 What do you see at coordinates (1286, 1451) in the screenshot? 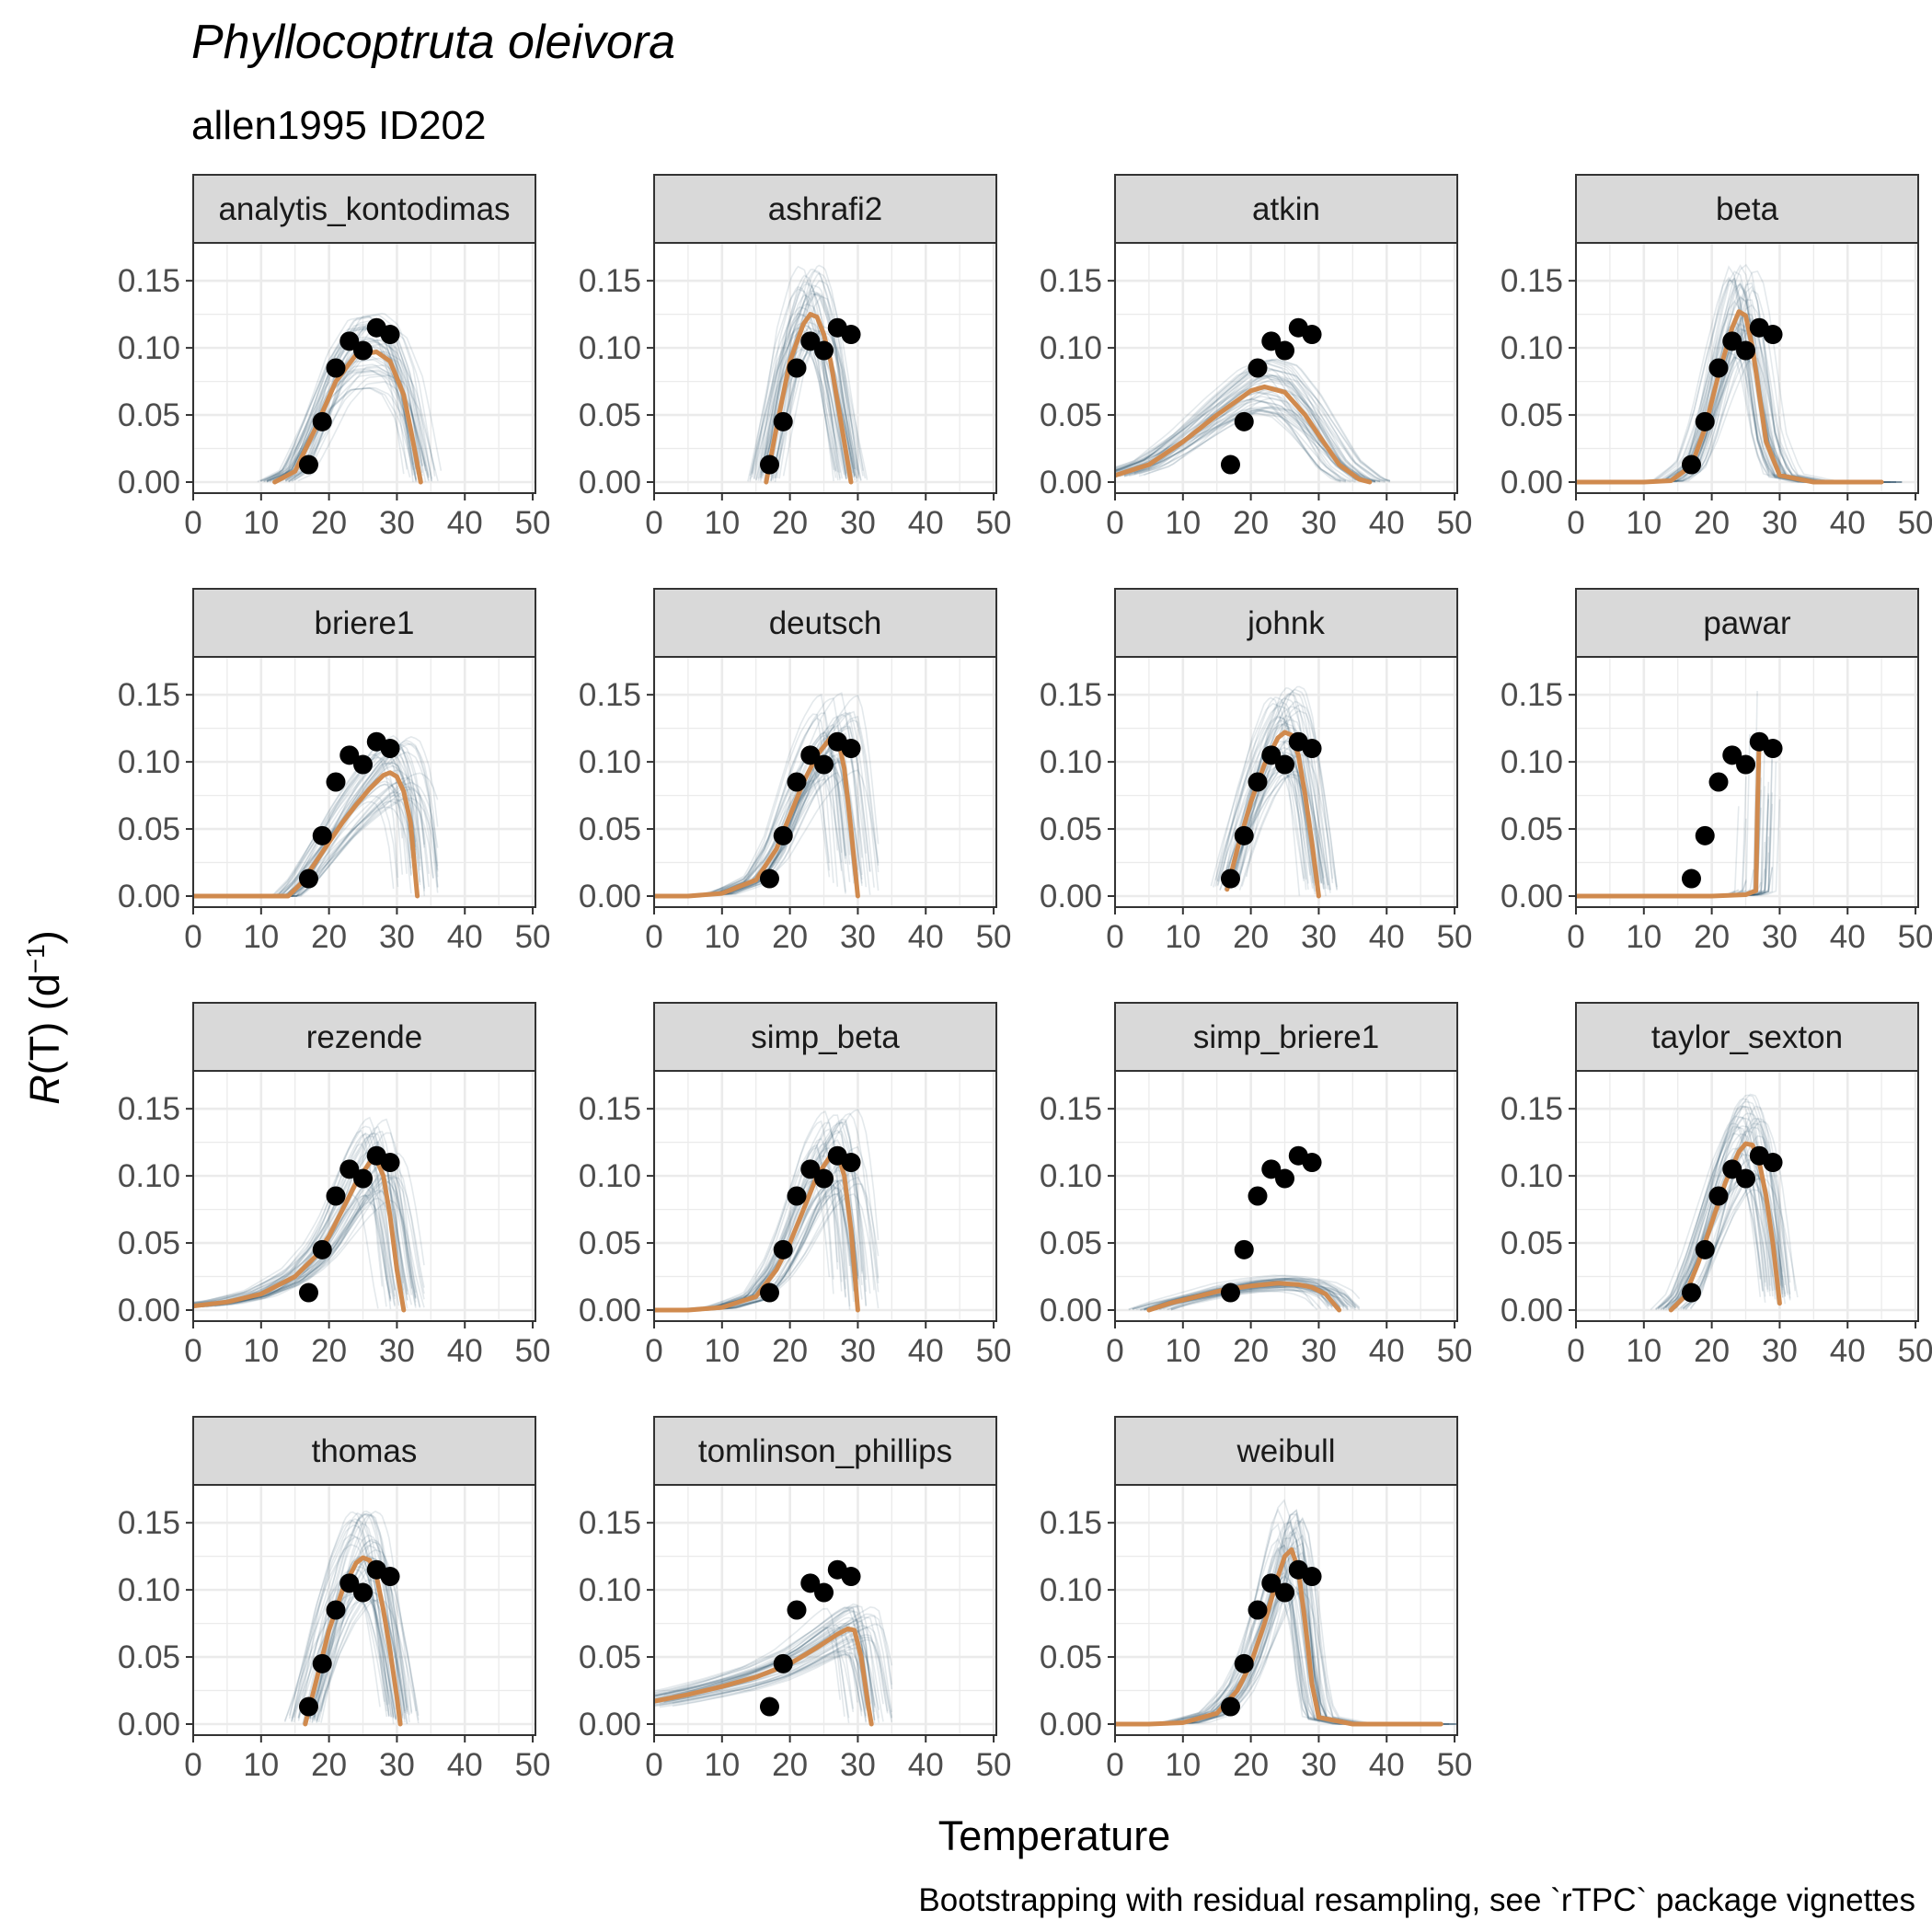
I see `facet-strip-label: weibull` at bounding box center [1286, 1451].